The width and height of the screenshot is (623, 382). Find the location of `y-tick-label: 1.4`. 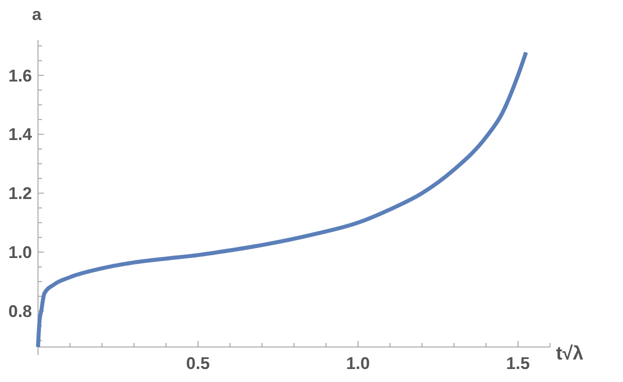

y-tick-label: 1.4 is located at coordinates (20, 134).